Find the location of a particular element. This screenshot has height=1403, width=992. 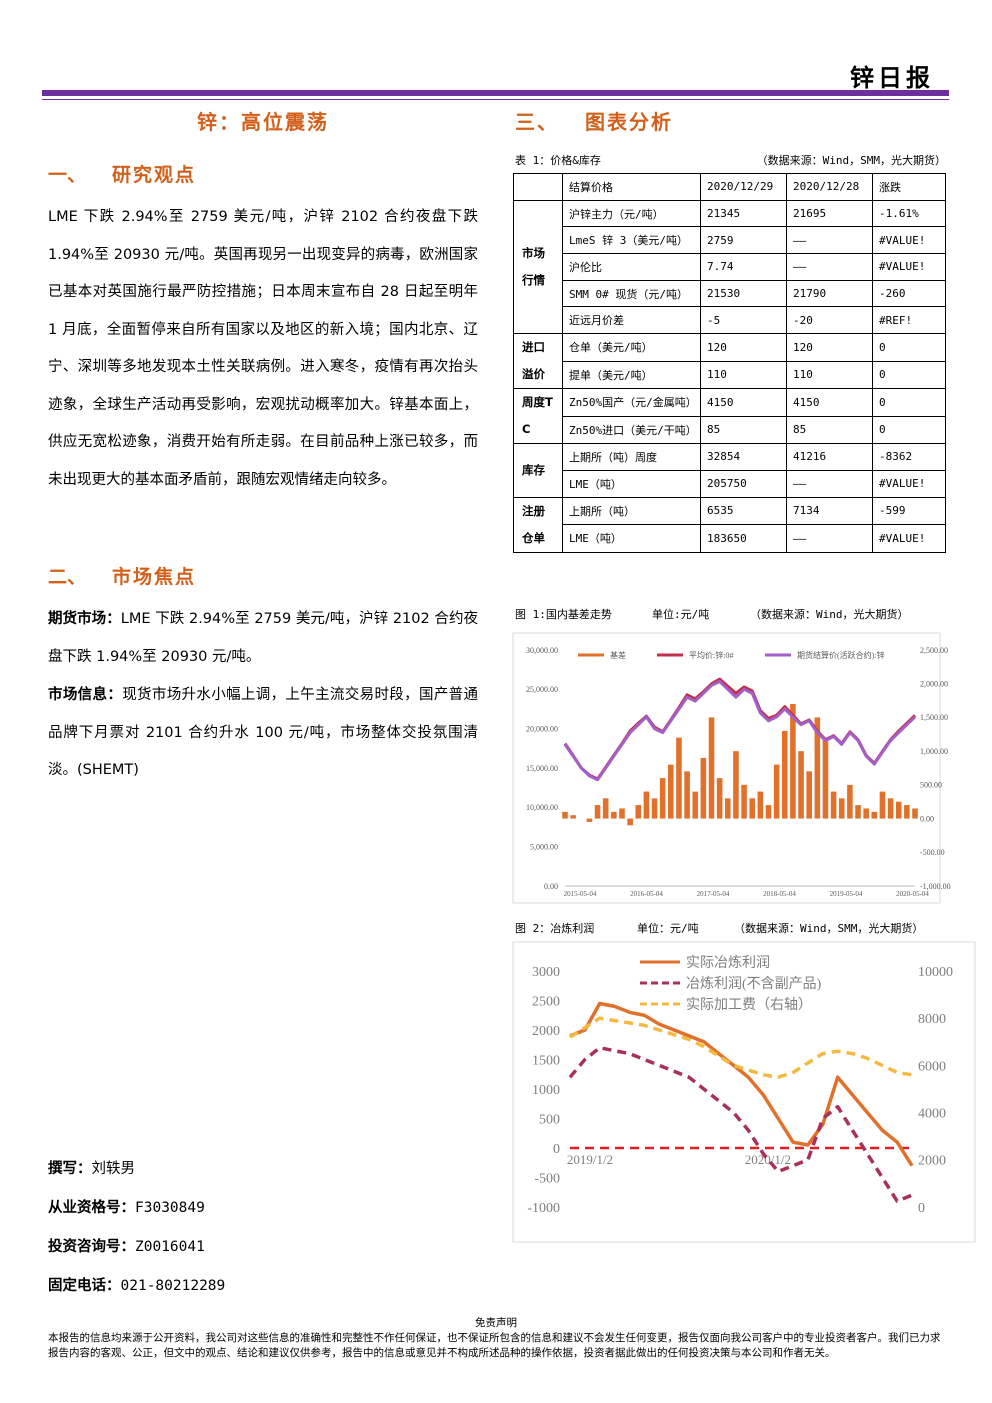

x-tick-label: 2015-05-04 is located at coordinates (580, 894).